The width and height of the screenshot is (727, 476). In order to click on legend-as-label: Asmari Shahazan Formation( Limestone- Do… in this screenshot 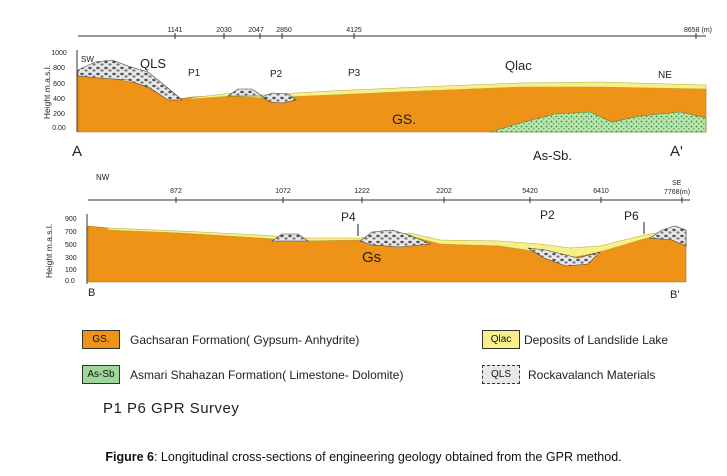, I will do `click(267, 375)`.